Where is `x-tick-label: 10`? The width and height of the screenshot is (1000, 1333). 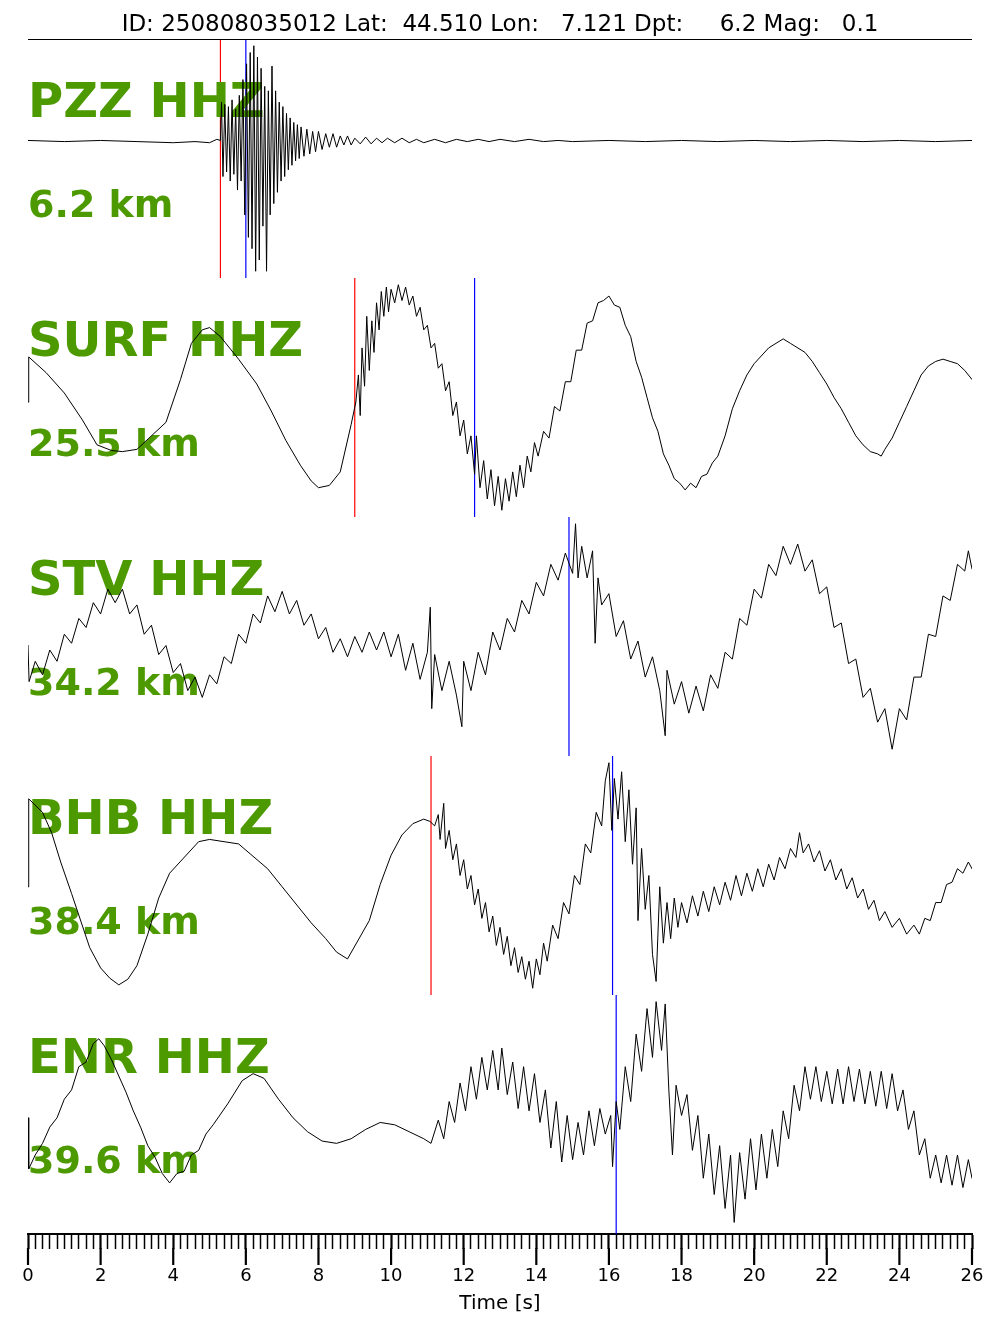 x-tick-label: 10 is located at coordinates (391, 1275).